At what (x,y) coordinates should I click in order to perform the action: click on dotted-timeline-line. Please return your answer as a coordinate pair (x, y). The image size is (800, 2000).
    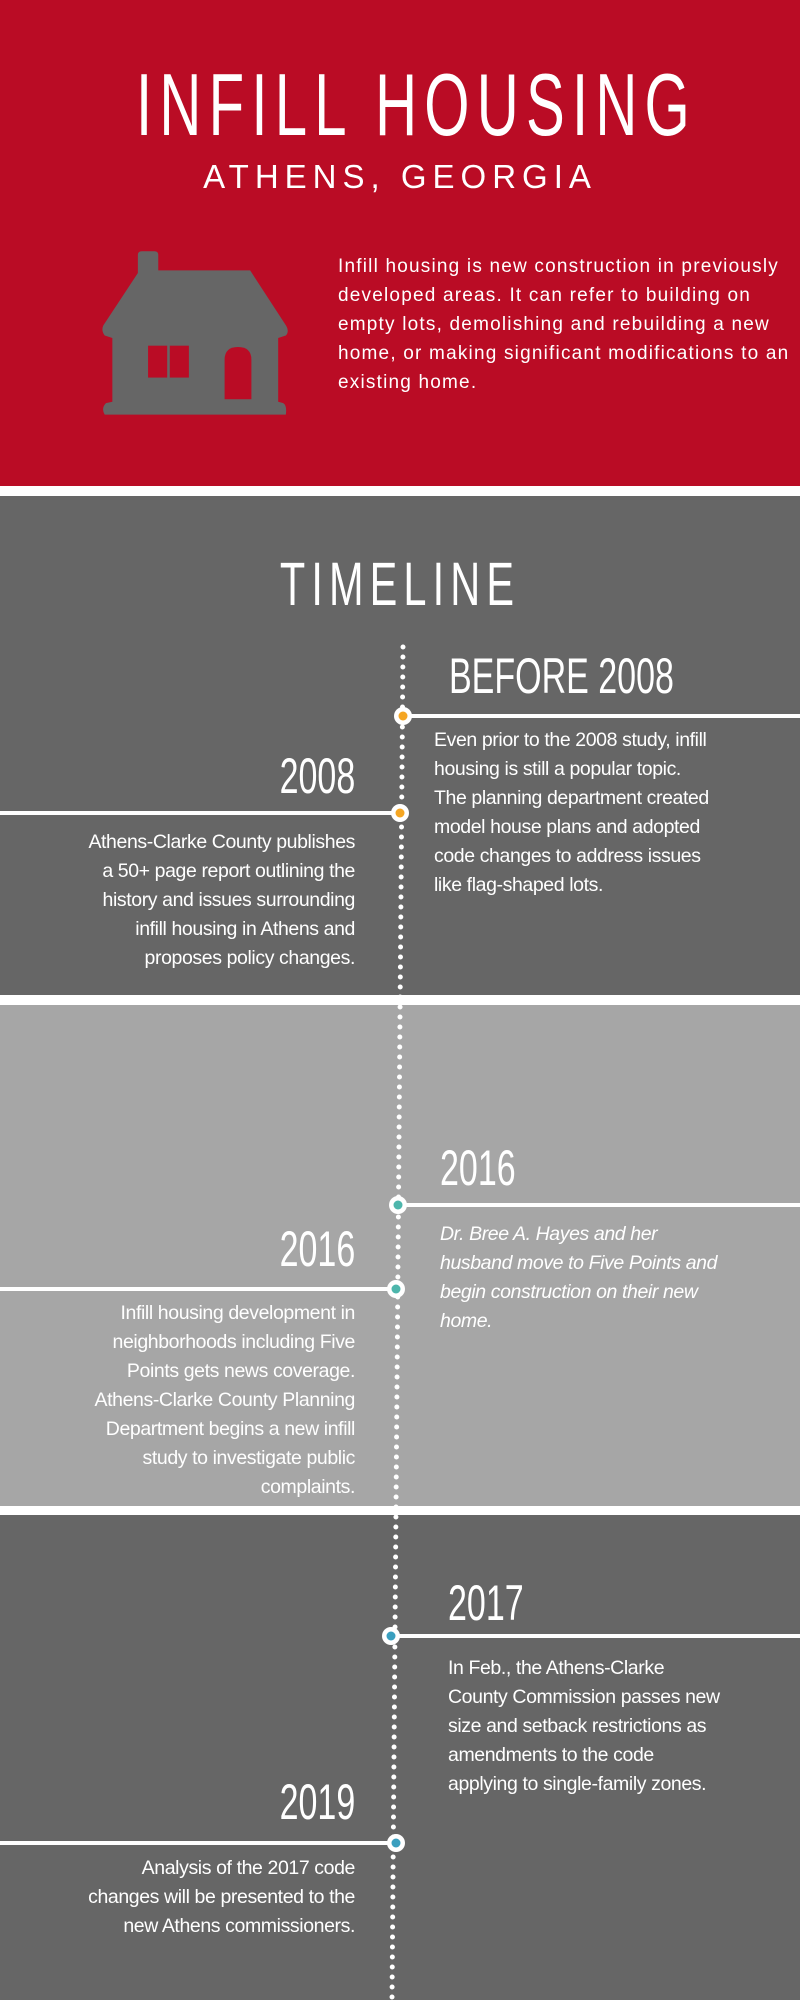
    Looking at the image, I should click on (397, 1322).